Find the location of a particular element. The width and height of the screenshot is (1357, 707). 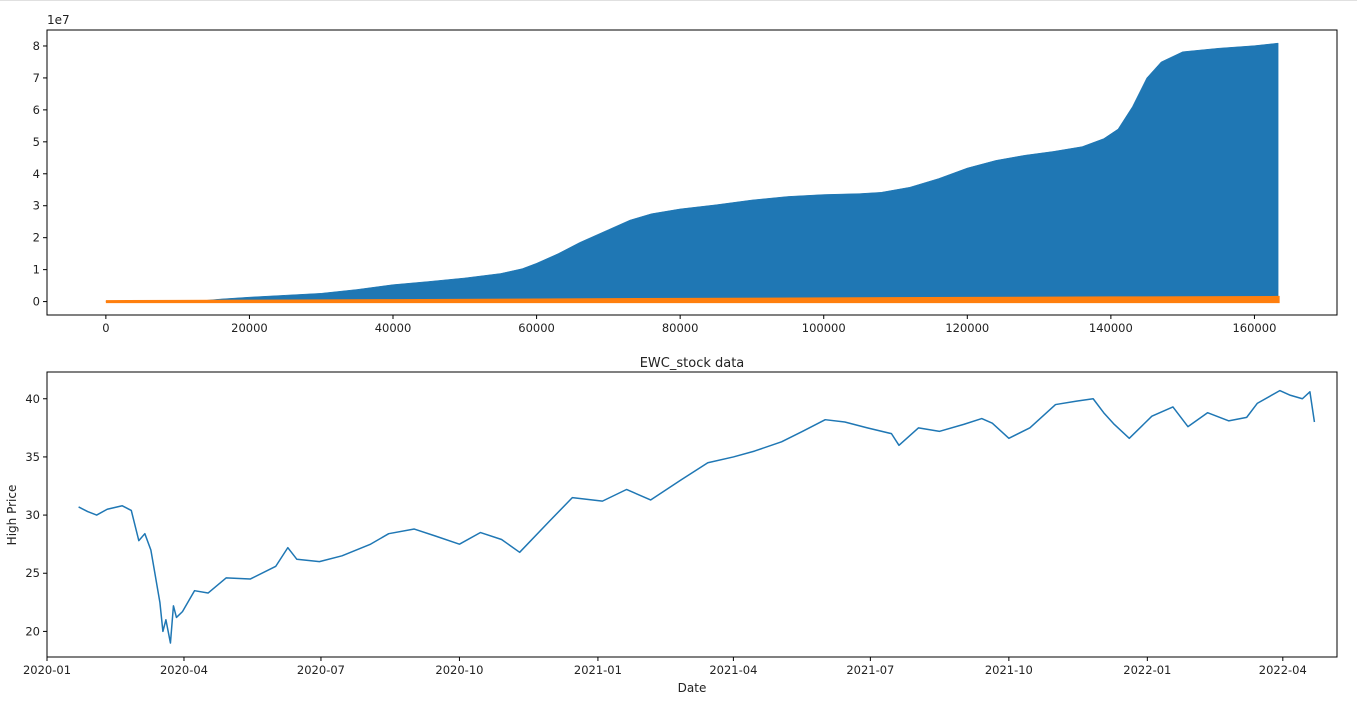

top-chart-offset-text: 1e7 is located at coordinates (58, 20).